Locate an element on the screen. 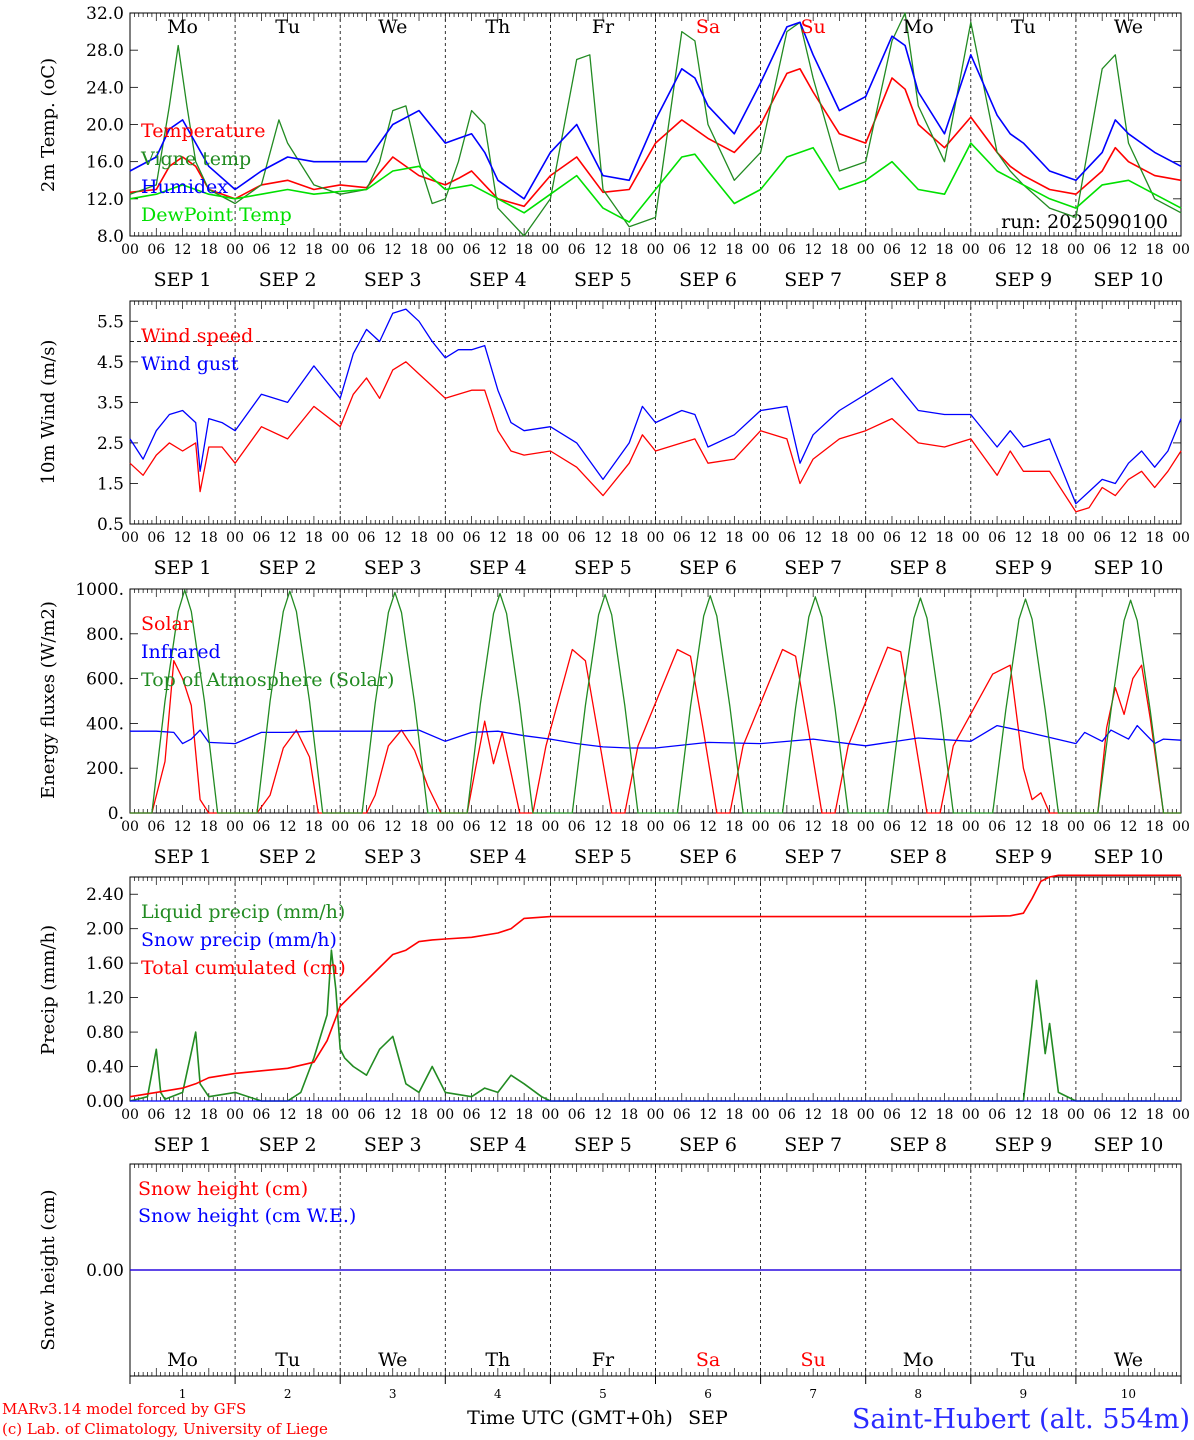  y-tick-label: 24.0 is located at coordinates (105, 88).